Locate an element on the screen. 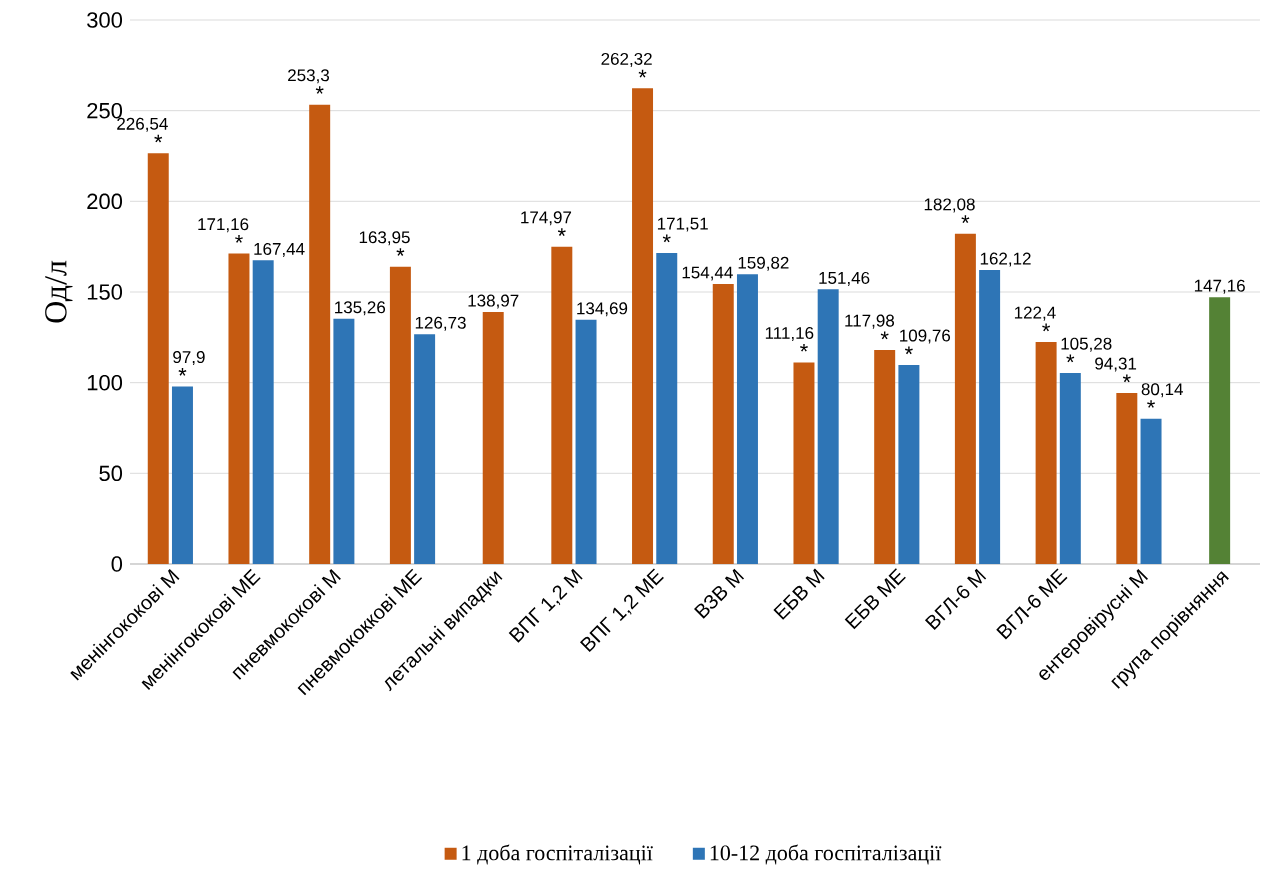 The image size is (1276, 894). y-tick-label: 100 is located at coordinates (105, 382).